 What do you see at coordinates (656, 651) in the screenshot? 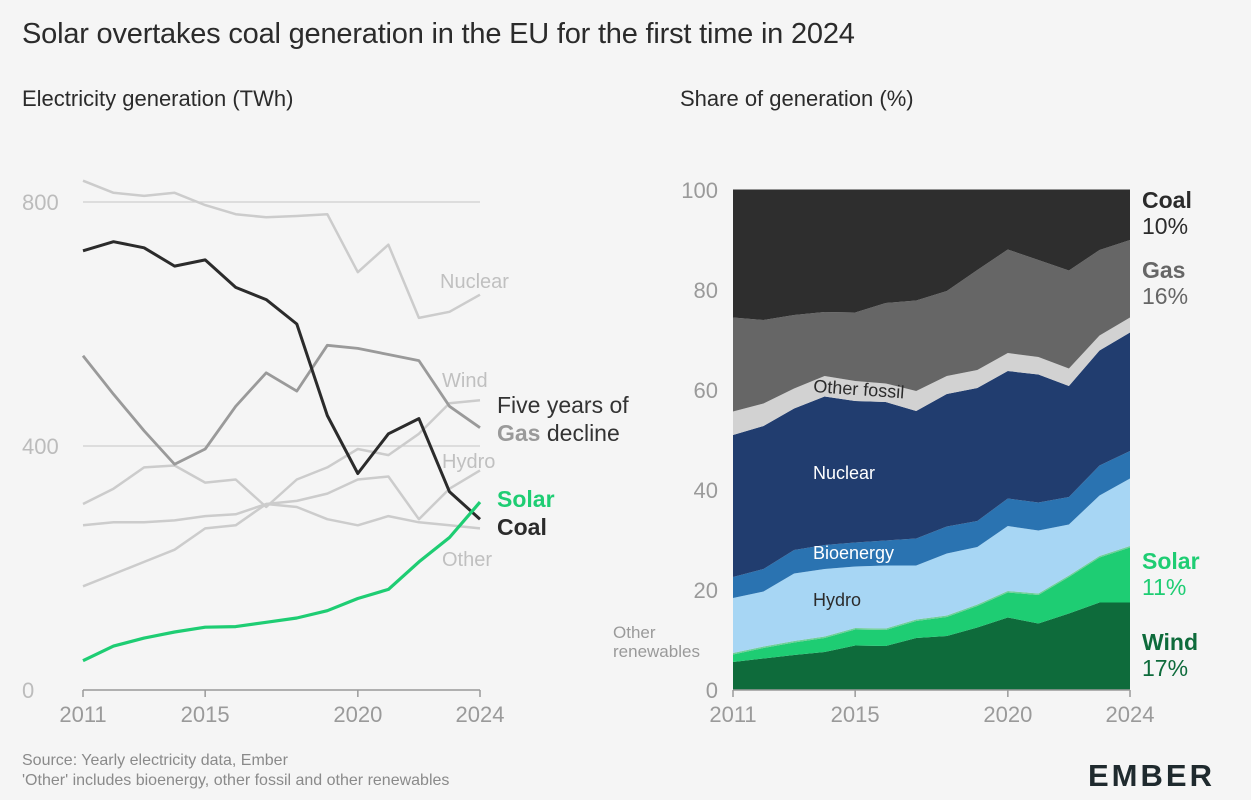
I see `label-other-renewables-2: renewables` at bounding box center [656, 651].